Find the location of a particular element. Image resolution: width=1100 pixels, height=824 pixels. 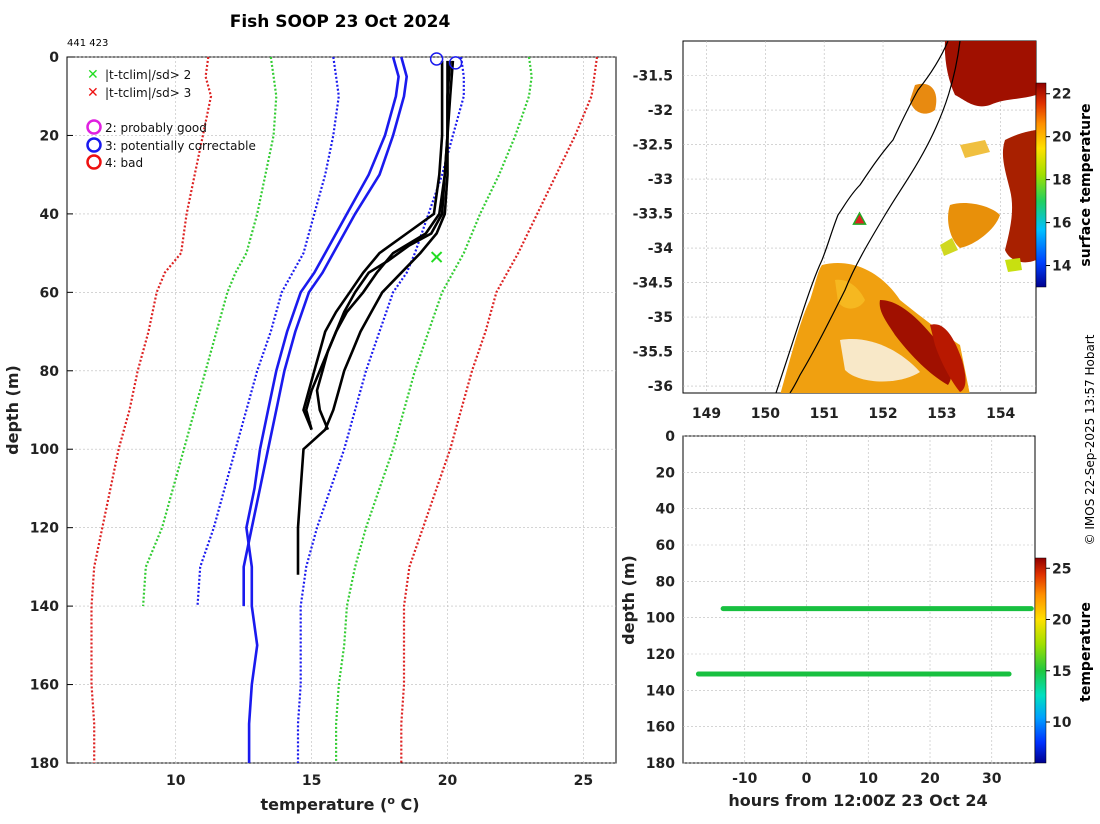

map-ytick-label: -33.5 is located at coordinates (653, 215).